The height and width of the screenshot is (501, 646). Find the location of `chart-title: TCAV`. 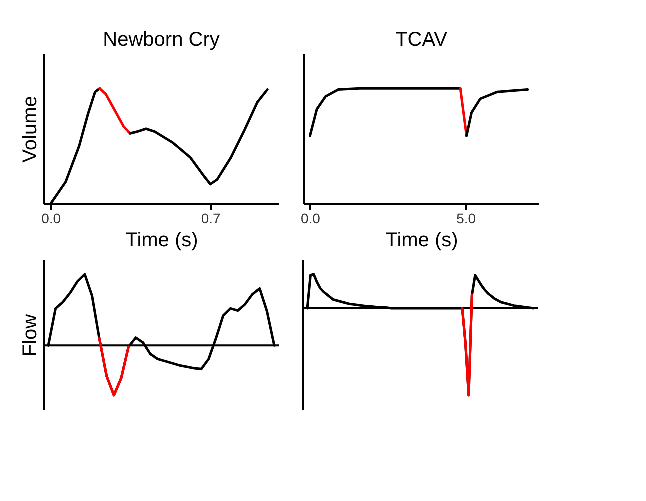

chart-title: TCAV is located at coordinates (422, 40).